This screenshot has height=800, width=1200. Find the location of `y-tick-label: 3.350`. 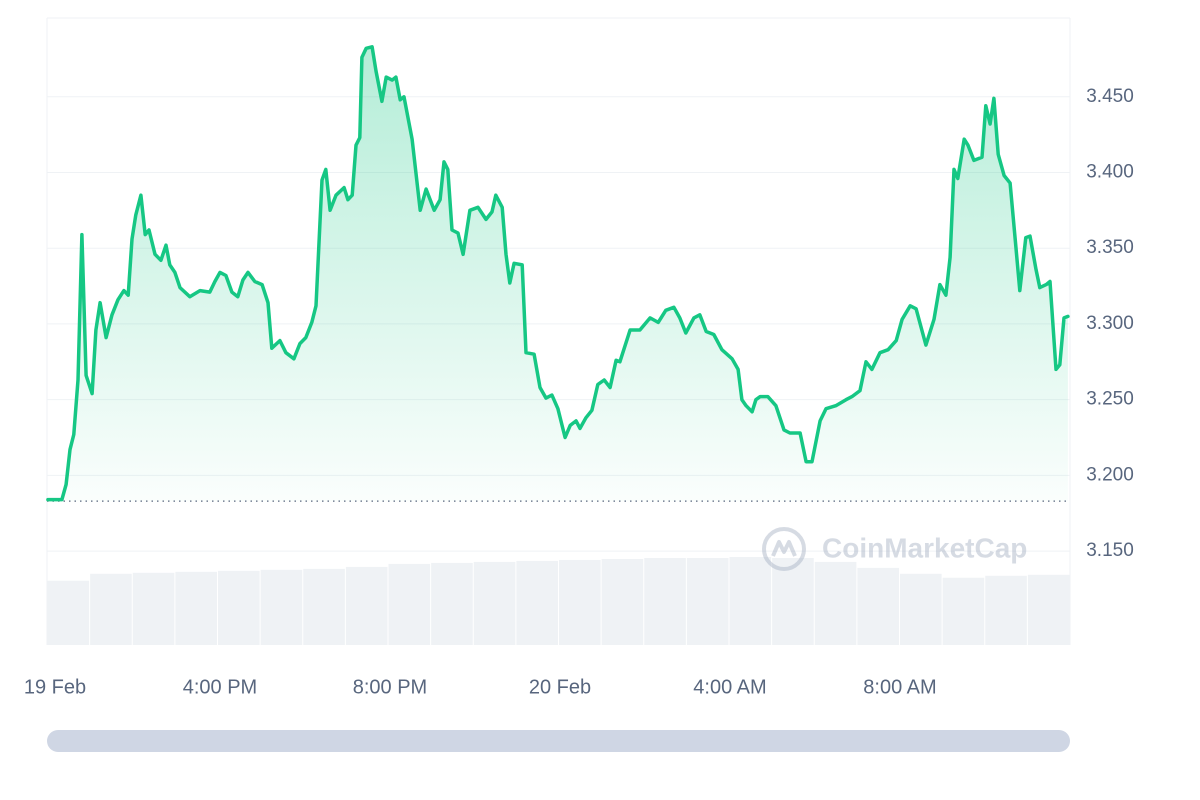

y-tick-label: 3.350 is located at coordinates (1110, 247).